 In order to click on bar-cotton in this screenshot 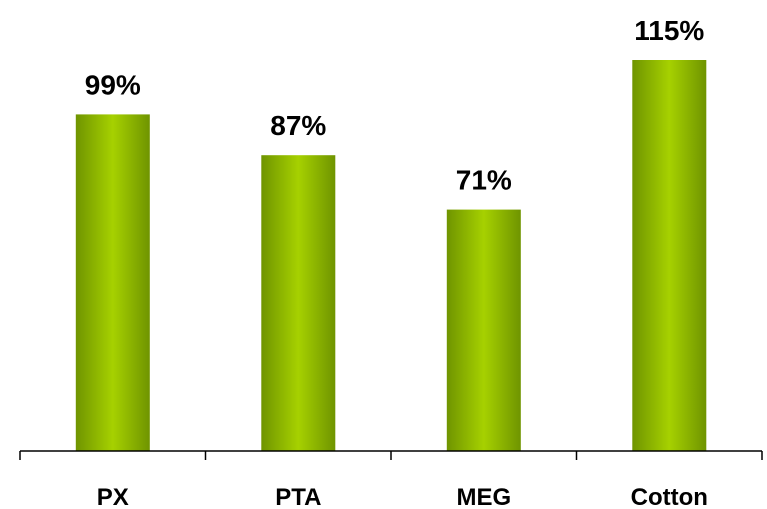, I will do `click(669, 255)`.